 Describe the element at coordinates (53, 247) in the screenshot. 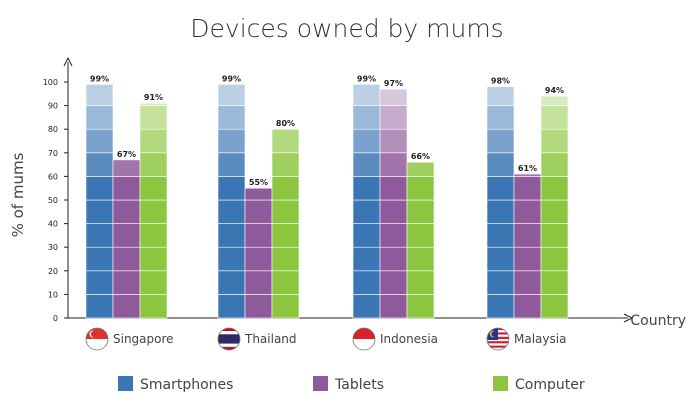

I see `y-tick-label: 30` at that location.